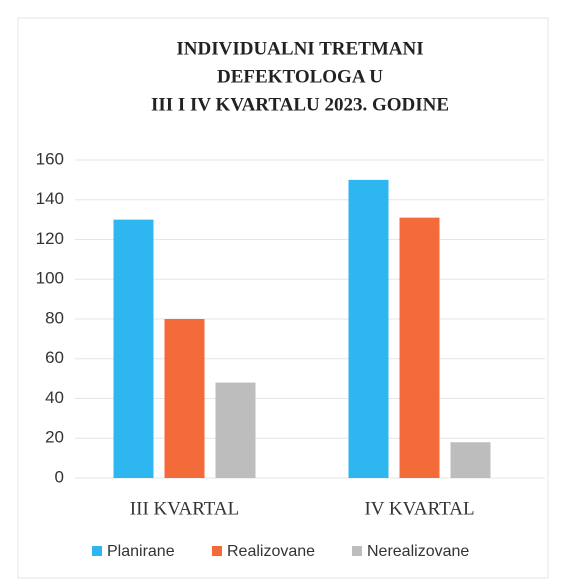 The width and height of the screenshot is (562, 587). Describe the element at coordinates (50, 278) in the screenshot. I see `y-tick-label: 100` at that location.